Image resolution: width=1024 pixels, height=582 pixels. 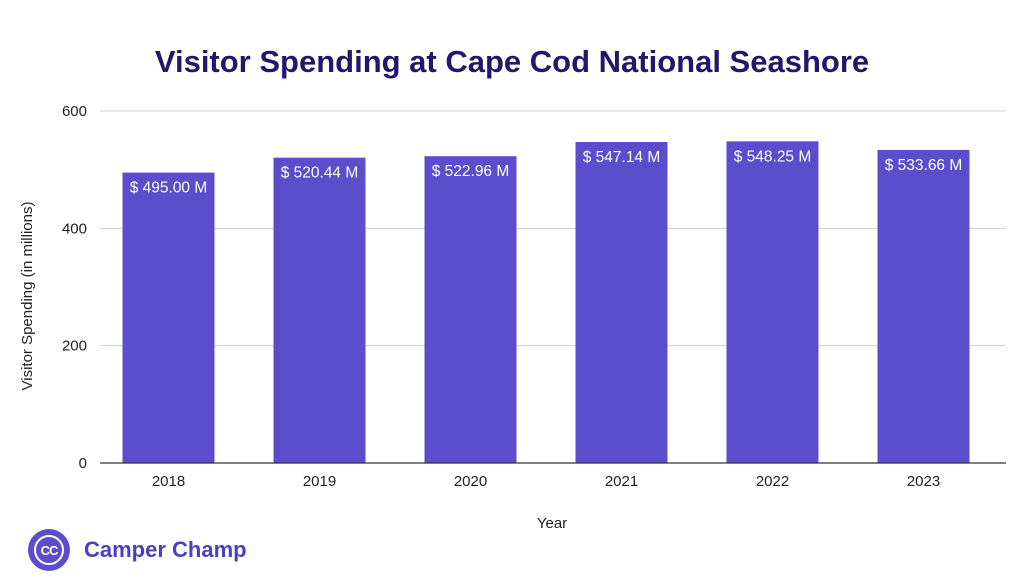 I want to click on x-tick-label: 2020, so click(x=470, y=481).